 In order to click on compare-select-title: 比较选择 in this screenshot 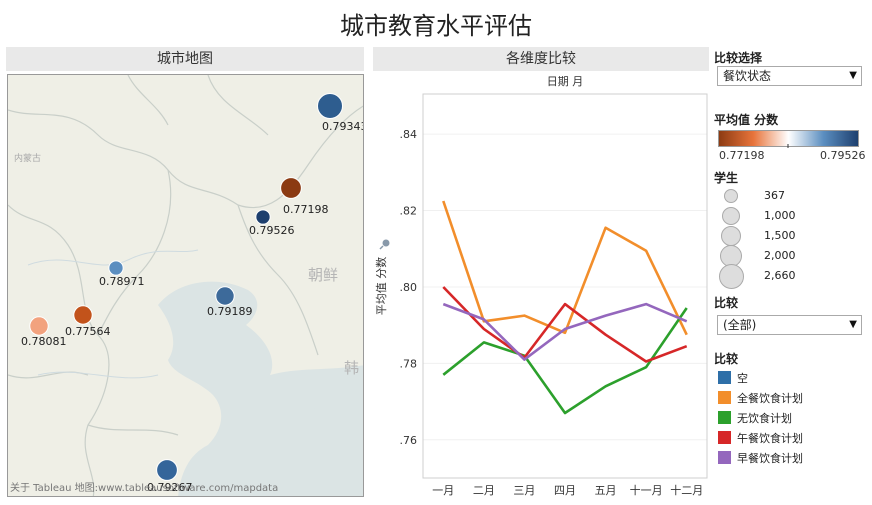, I will do `click(738, 58)`.